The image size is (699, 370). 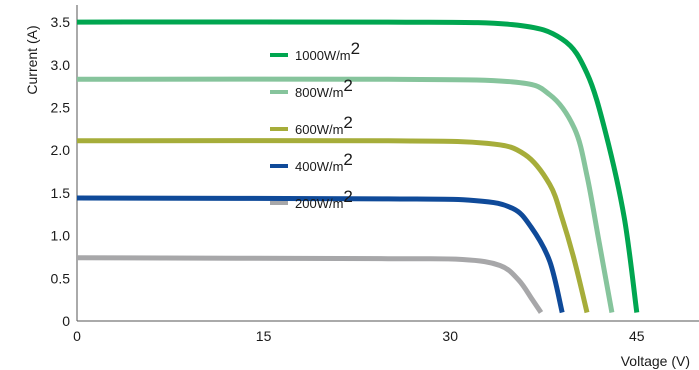 I want to click on legend-label-text: 400W/m, so click(x=319, y=166).